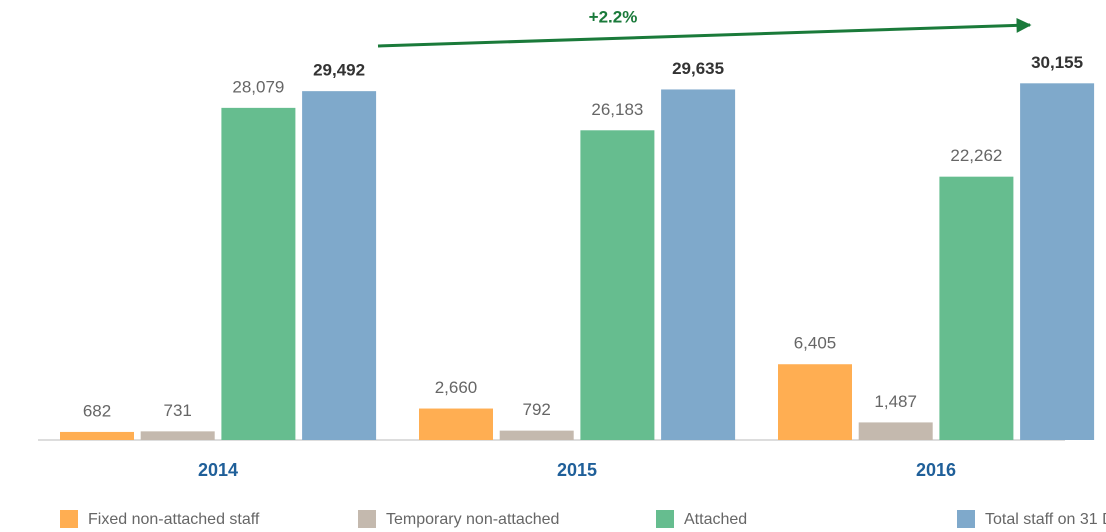 This screenshot has height=532, width=1106. What do you see at coordinates (976, 155) in the screenshot?
I see `data-label: 22,262` at bounding box center [976, 155].